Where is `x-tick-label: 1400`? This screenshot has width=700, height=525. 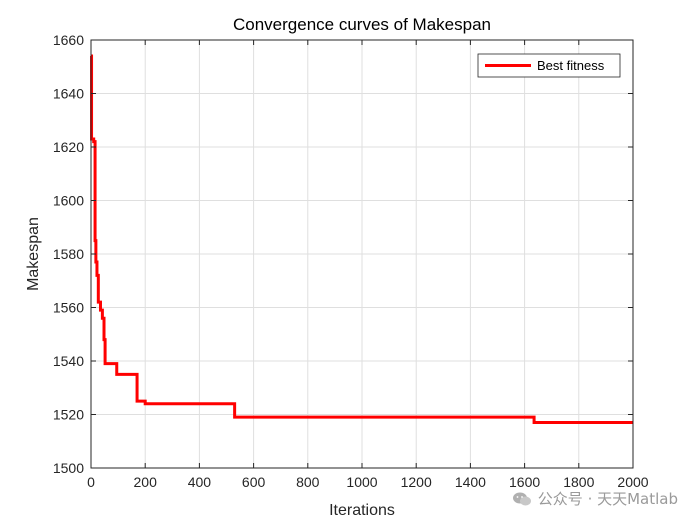 x-tick-label: 1400 is located at coordinates (470, 482).